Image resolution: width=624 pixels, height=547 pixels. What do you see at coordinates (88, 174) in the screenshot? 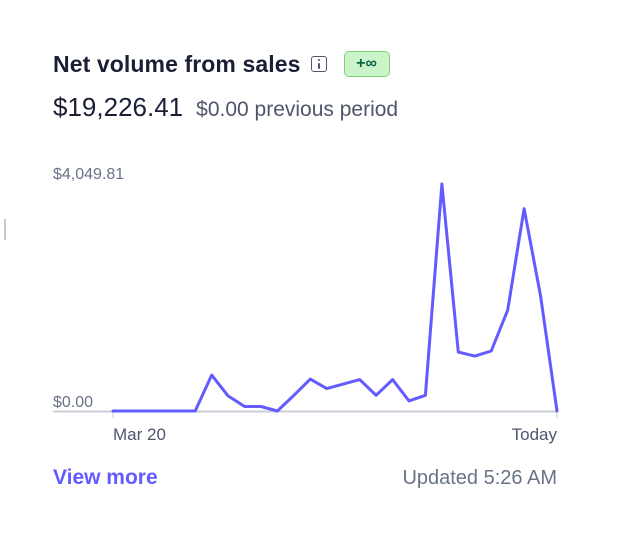
I see `y-max-label: $4,049.81` at bounding box center [88, 174].